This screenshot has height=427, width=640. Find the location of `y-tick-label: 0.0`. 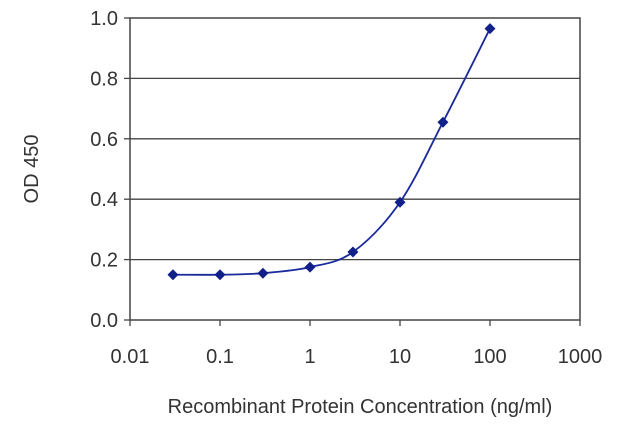

y-tick-label: 0.0 is located at coordinates (104, 321).